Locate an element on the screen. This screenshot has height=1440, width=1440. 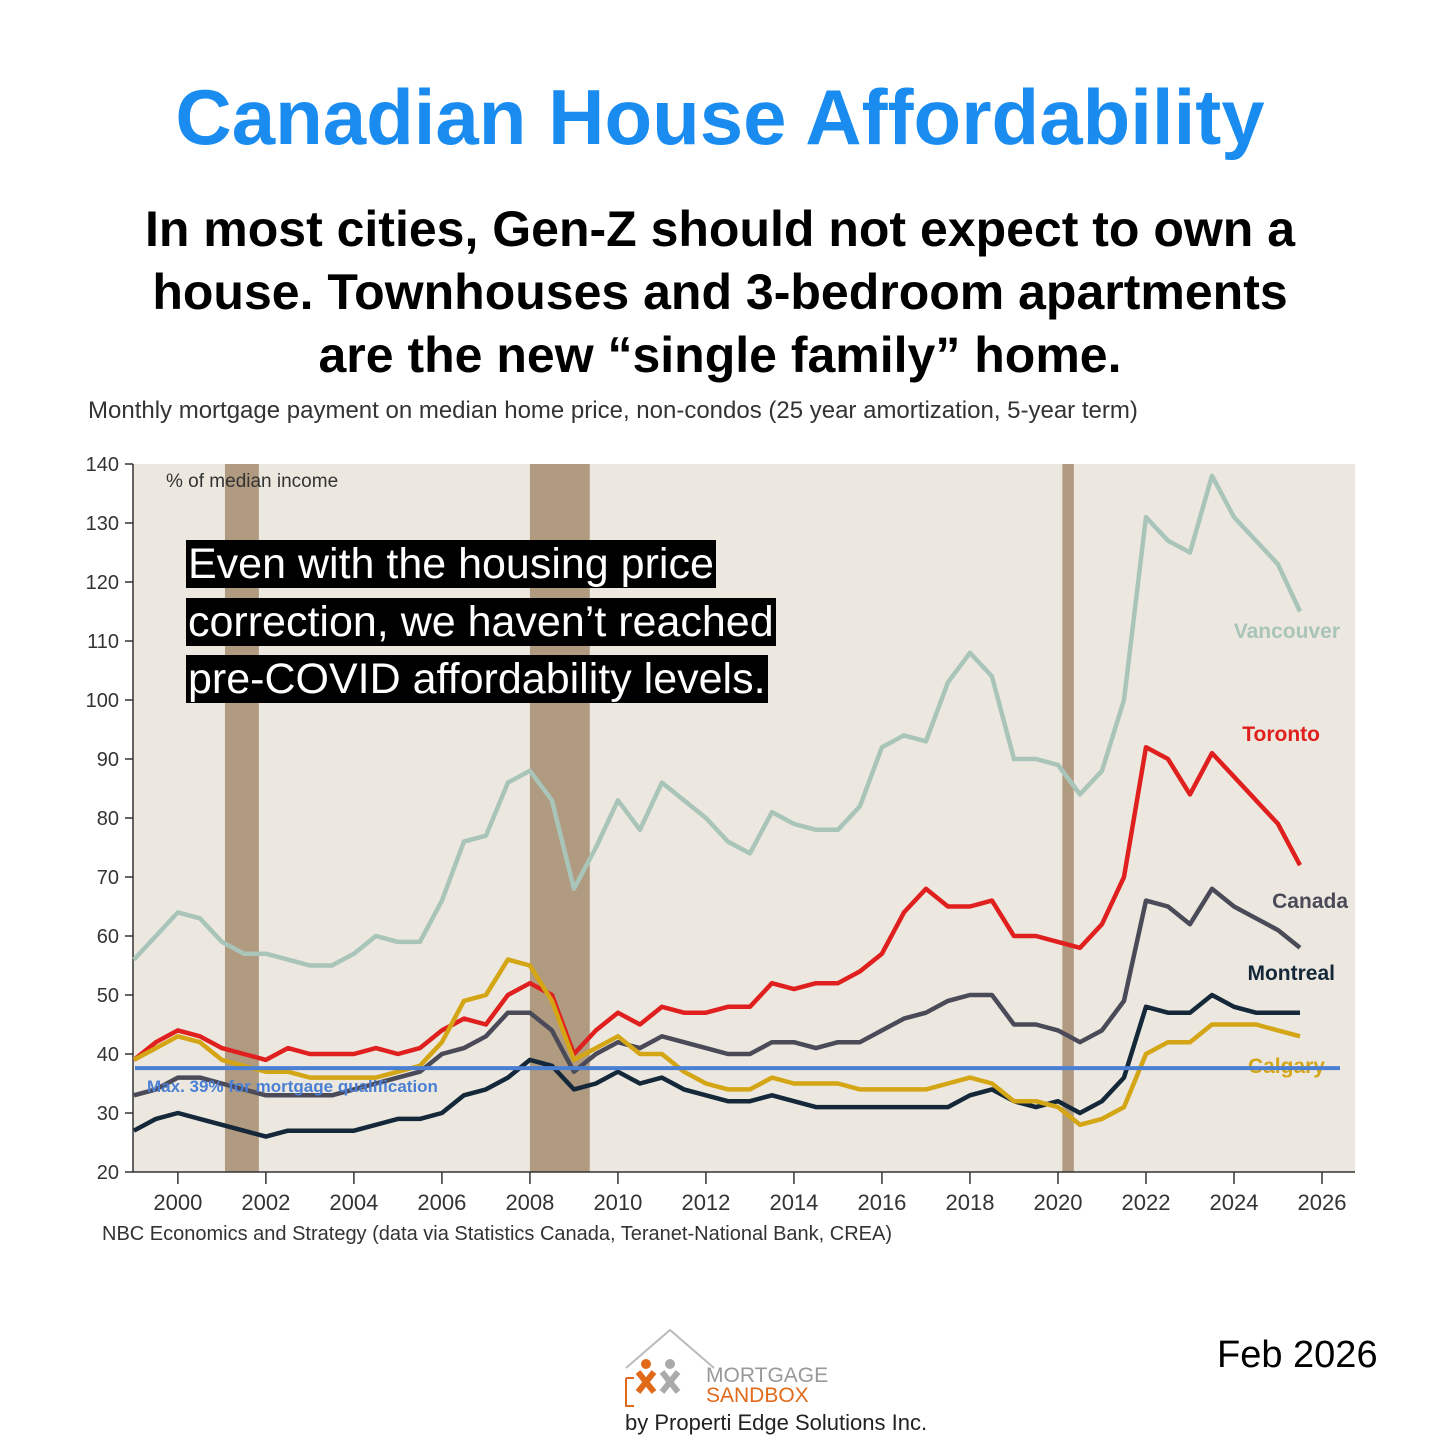
y-tick-label: 140 is located at coordinates (102, 465).